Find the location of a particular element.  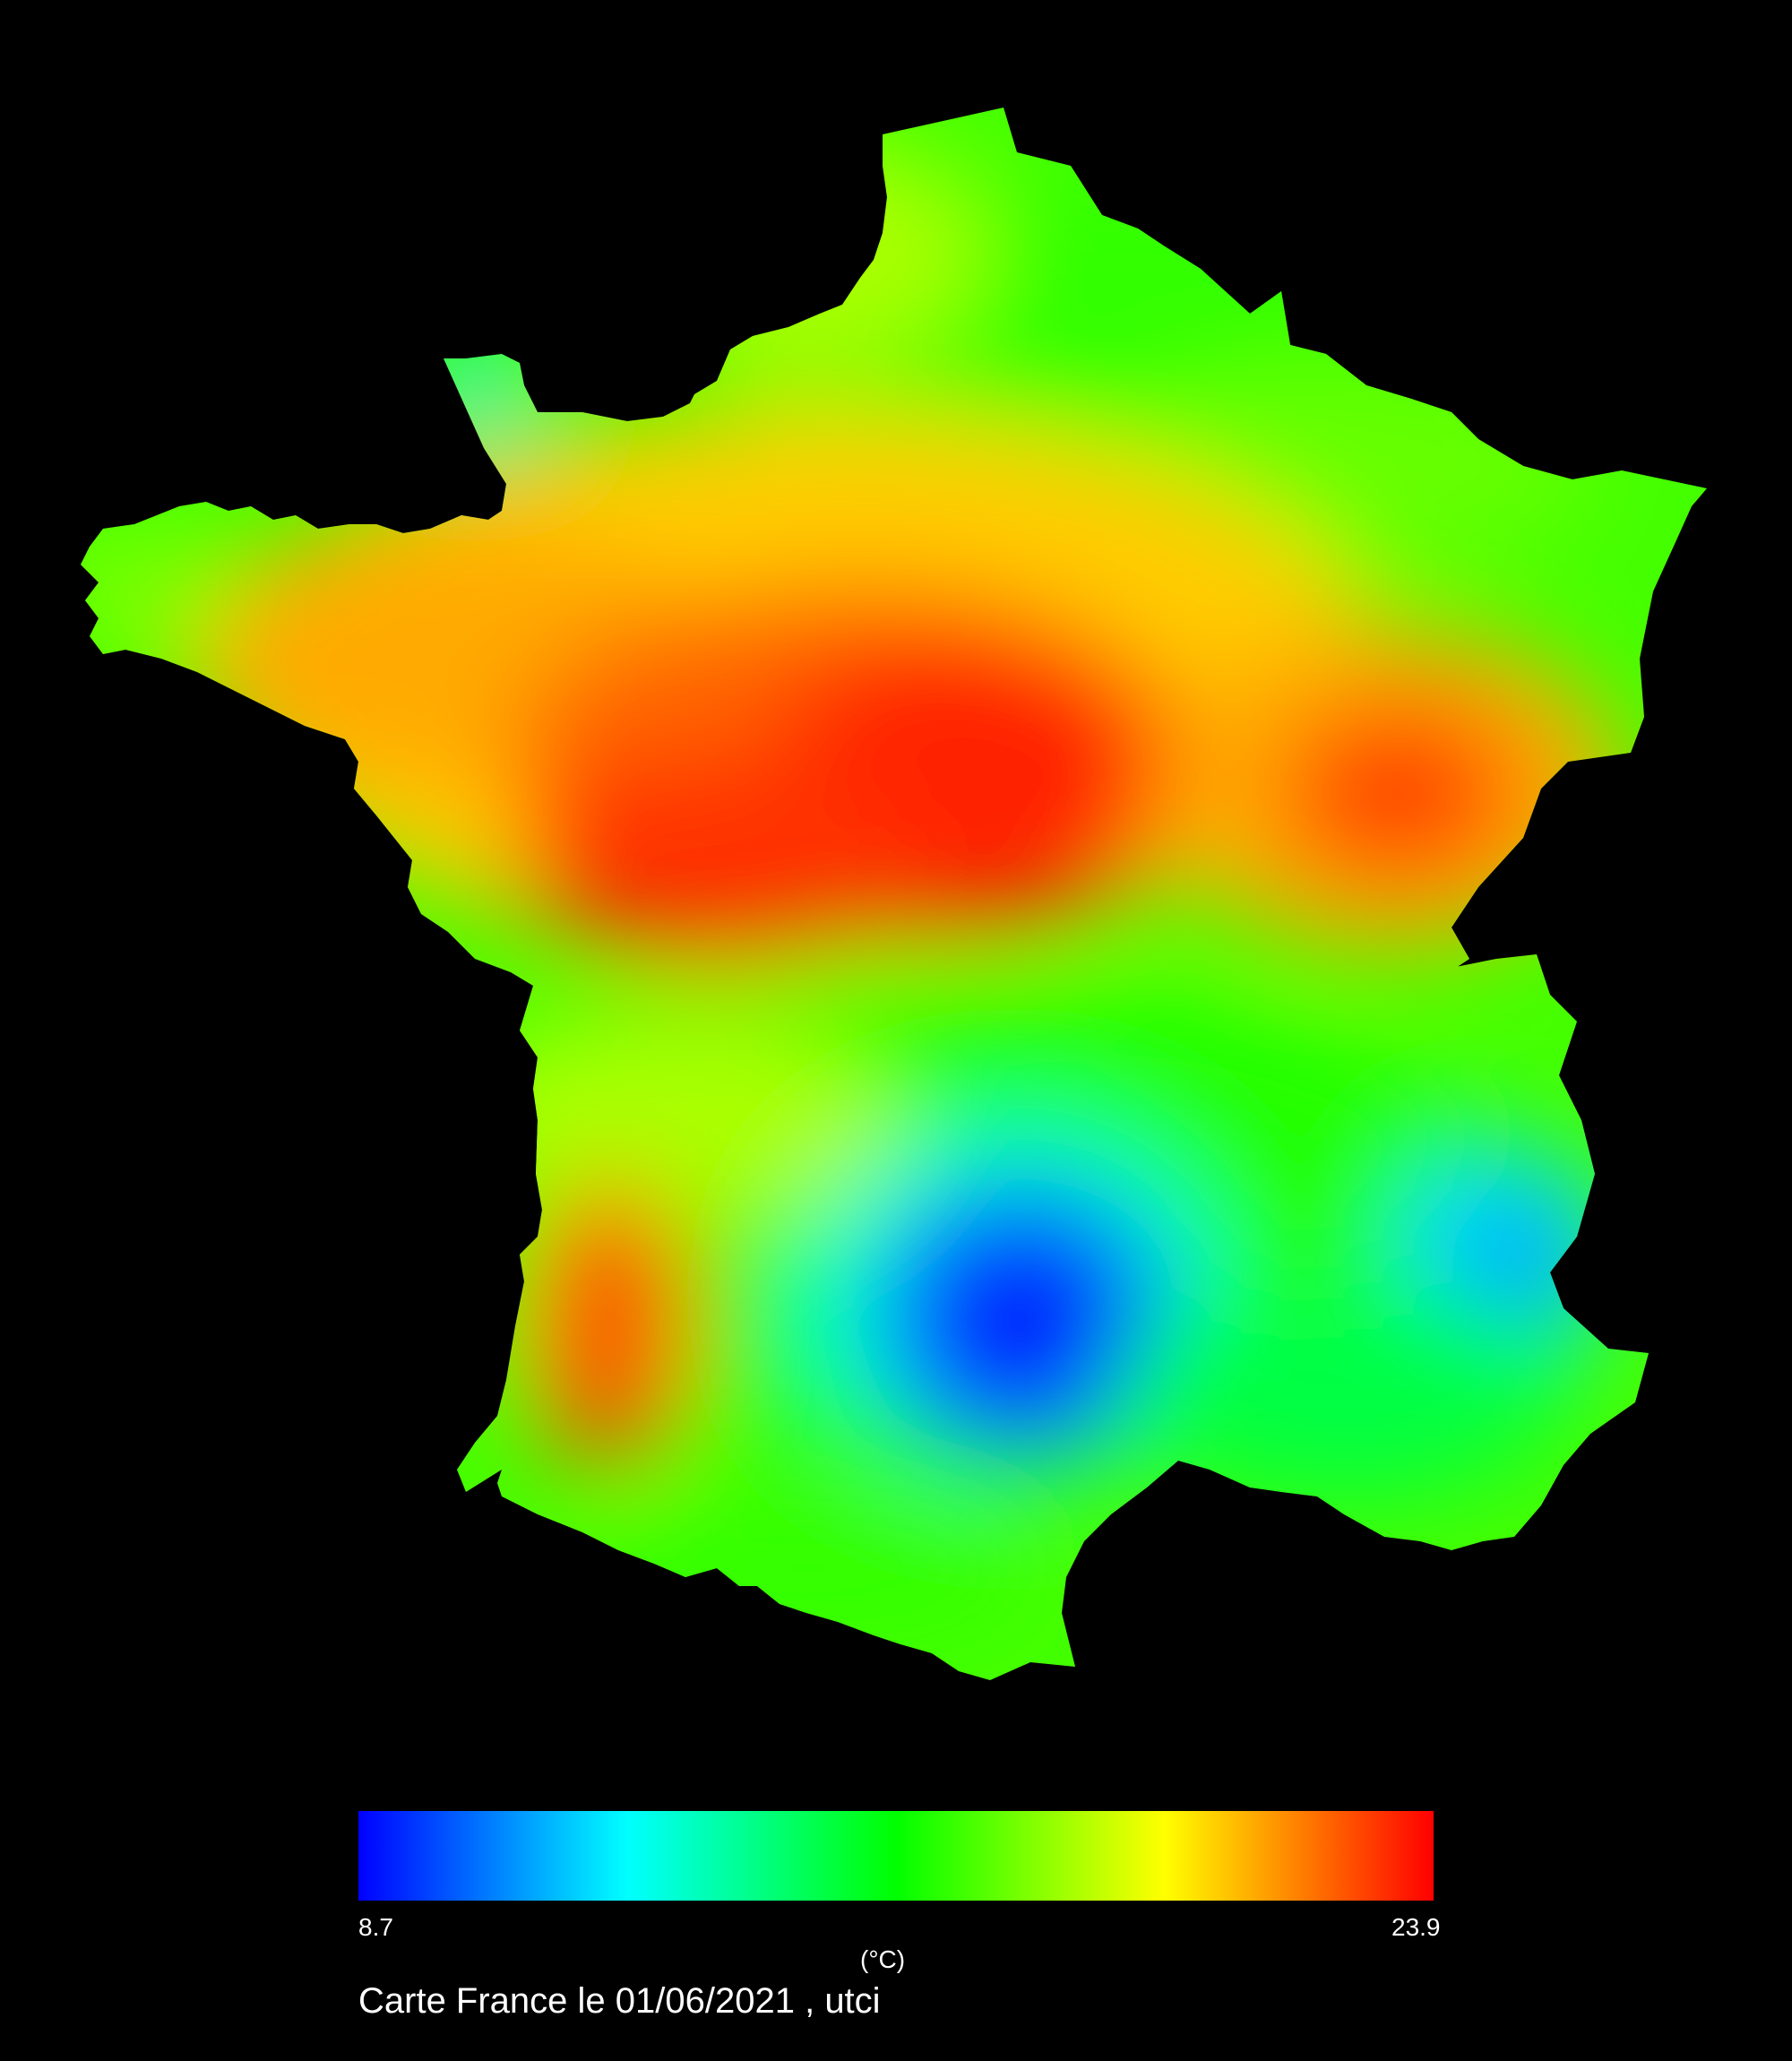

colorbar-min-label: 8.7 is located at coordinates (375, 1927).